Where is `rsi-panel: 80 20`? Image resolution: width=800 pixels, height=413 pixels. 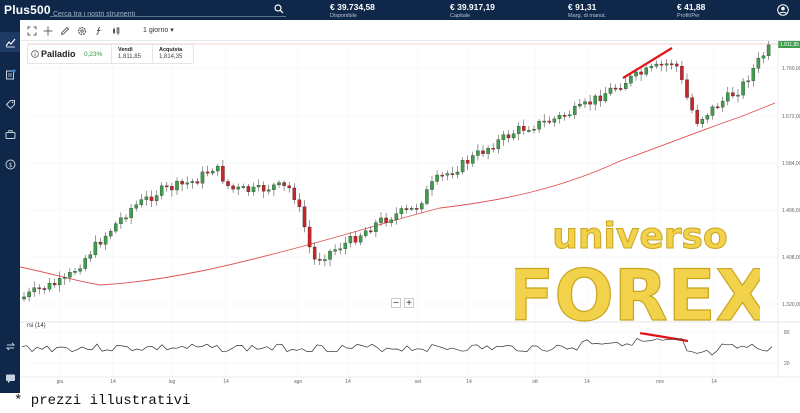 rsi-panel: 80 20 is located at coordinates (410, 344).